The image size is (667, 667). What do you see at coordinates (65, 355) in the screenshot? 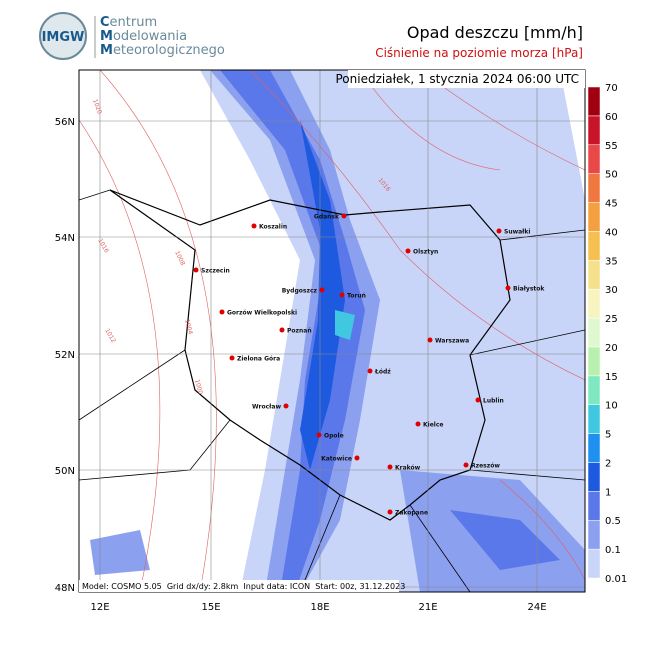
I see `lat-label: 52N` at bounding box center [65, 355].